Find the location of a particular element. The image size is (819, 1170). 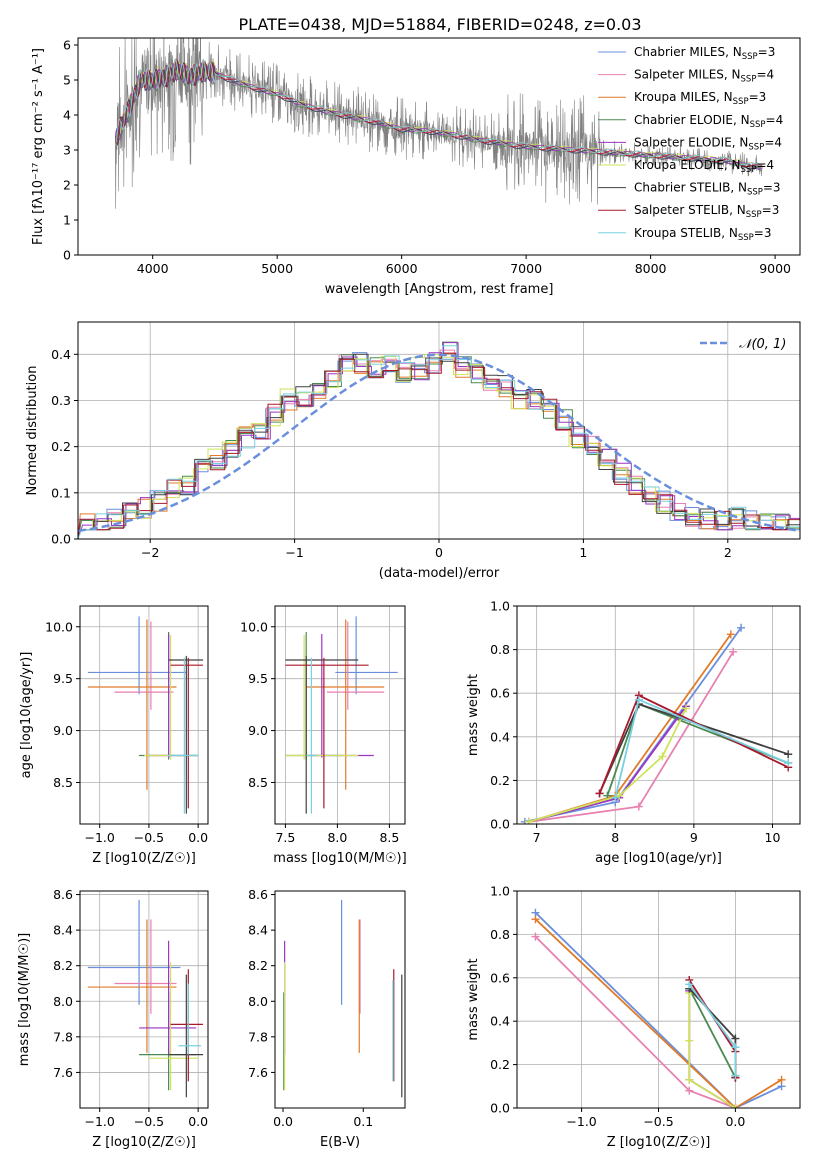

y-axis-label: Normed distribution is located at coordinates (32, 431).